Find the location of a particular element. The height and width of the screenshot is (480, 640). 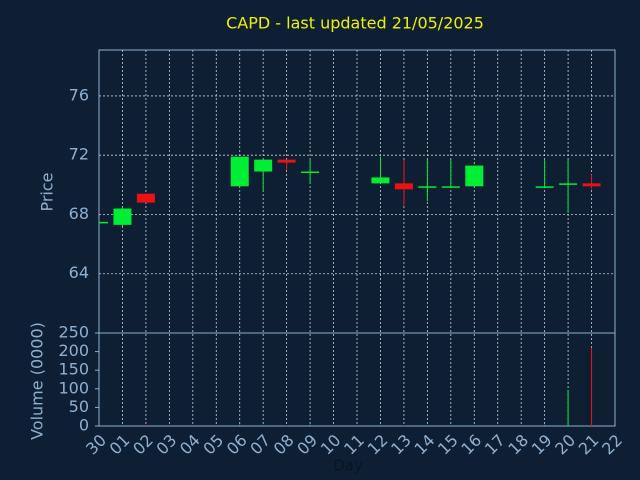

y-axis-label: Price is located at coordinates (47, 191).